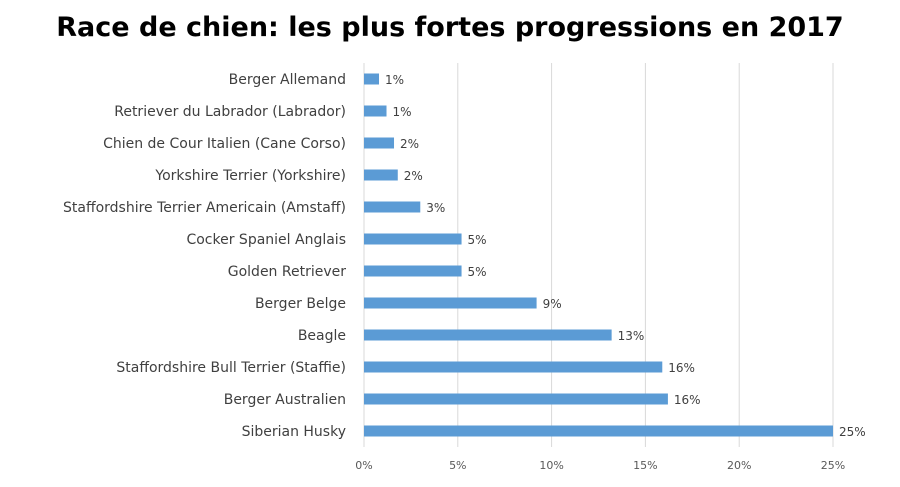 The height and width of the screenshot is (487, 900). Describe the element at coordinates (457, 465) in the screenshot. I see `x-tick-label: 5%` at that location.